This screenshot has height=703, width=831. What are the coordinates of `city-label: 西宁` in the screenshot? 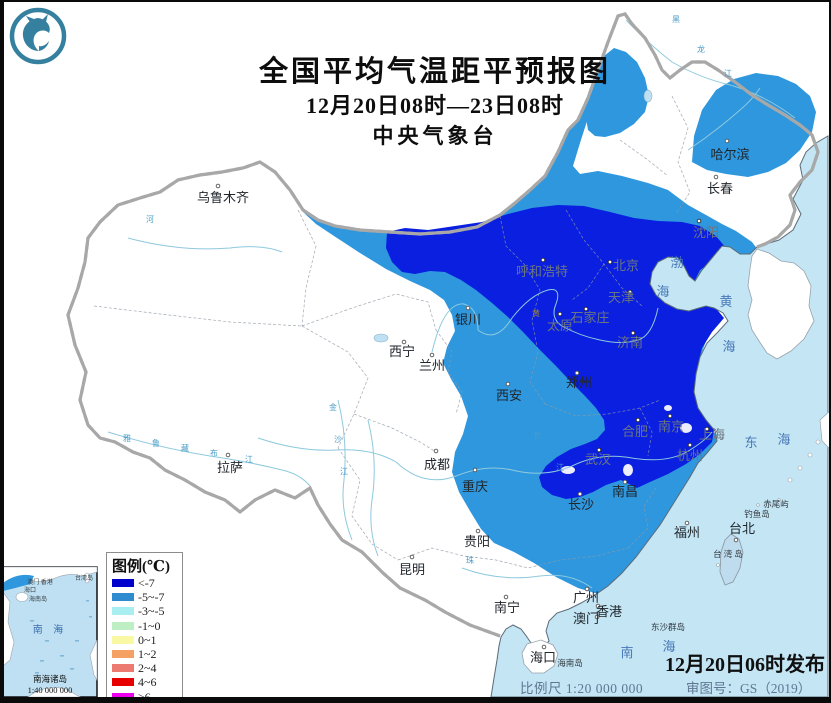 It's located at (402, 351).